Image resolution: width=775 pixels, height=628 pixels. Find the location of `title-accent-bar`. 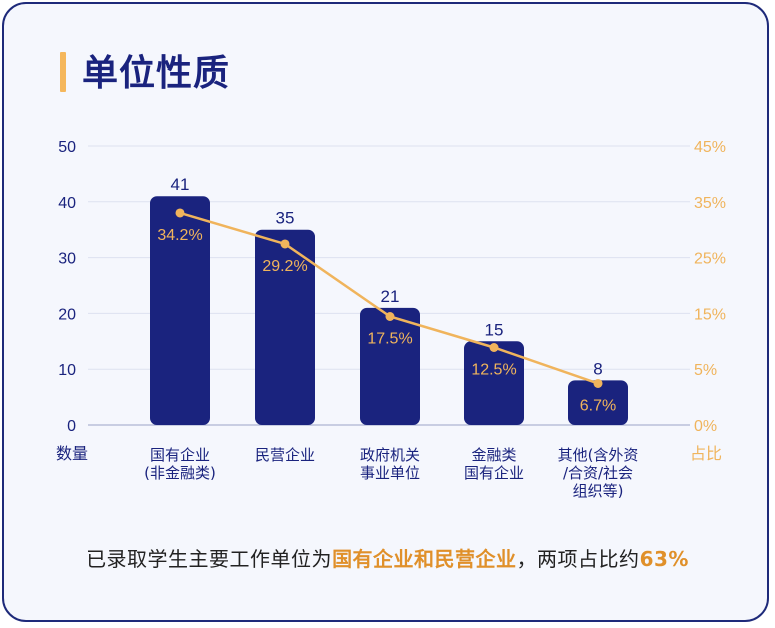

title-accent-bar is located at coordinates (63, 72).